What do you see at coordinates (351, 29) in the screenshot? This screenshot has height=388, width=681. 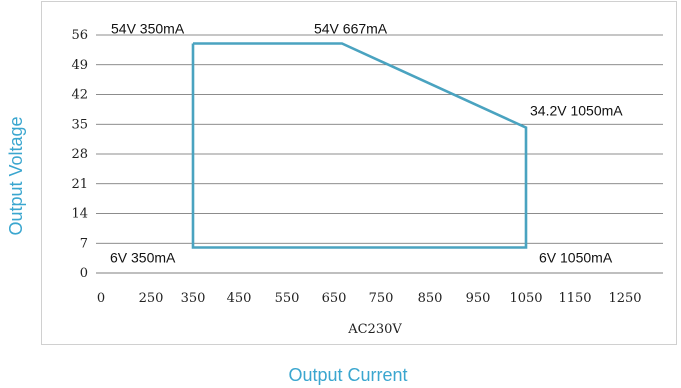 I see `data-point-annotation: 54V 667mA` at bounding box center [351, 29].